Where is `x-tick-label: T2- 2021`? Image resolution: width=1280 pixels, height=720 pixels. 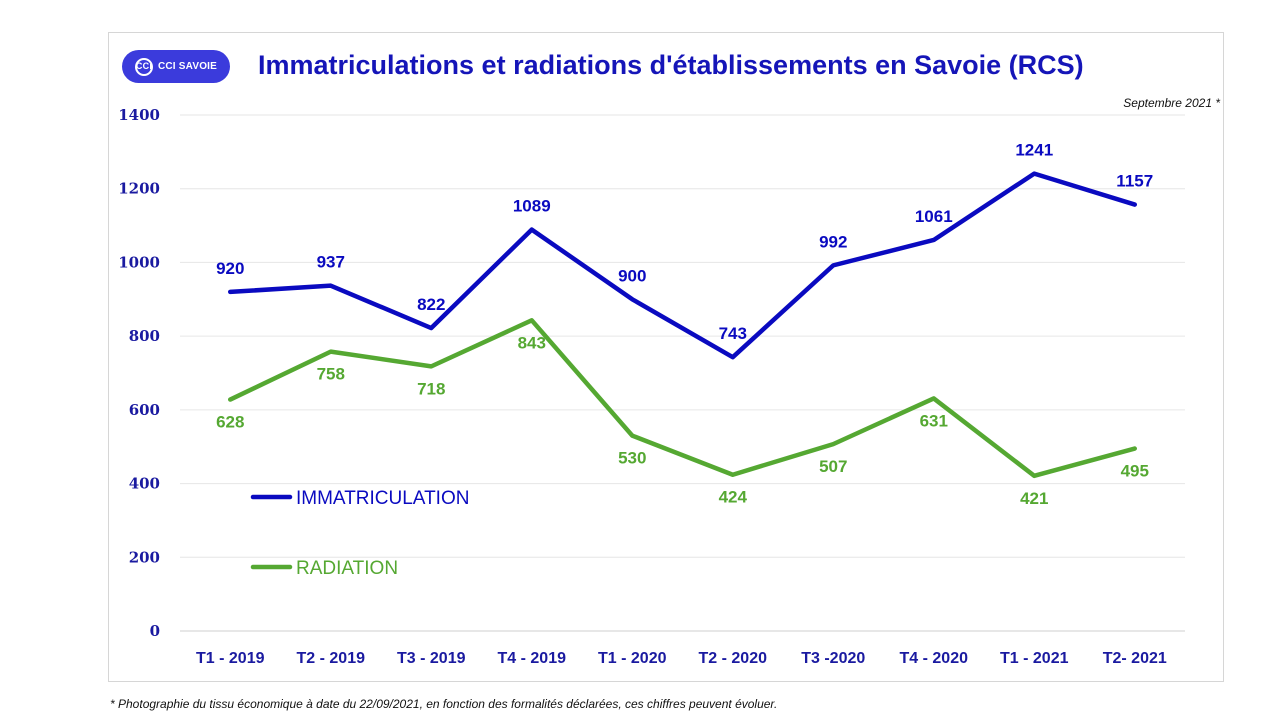
x-tick-label: T2- 2021 is located at coordinates (1135, 658).